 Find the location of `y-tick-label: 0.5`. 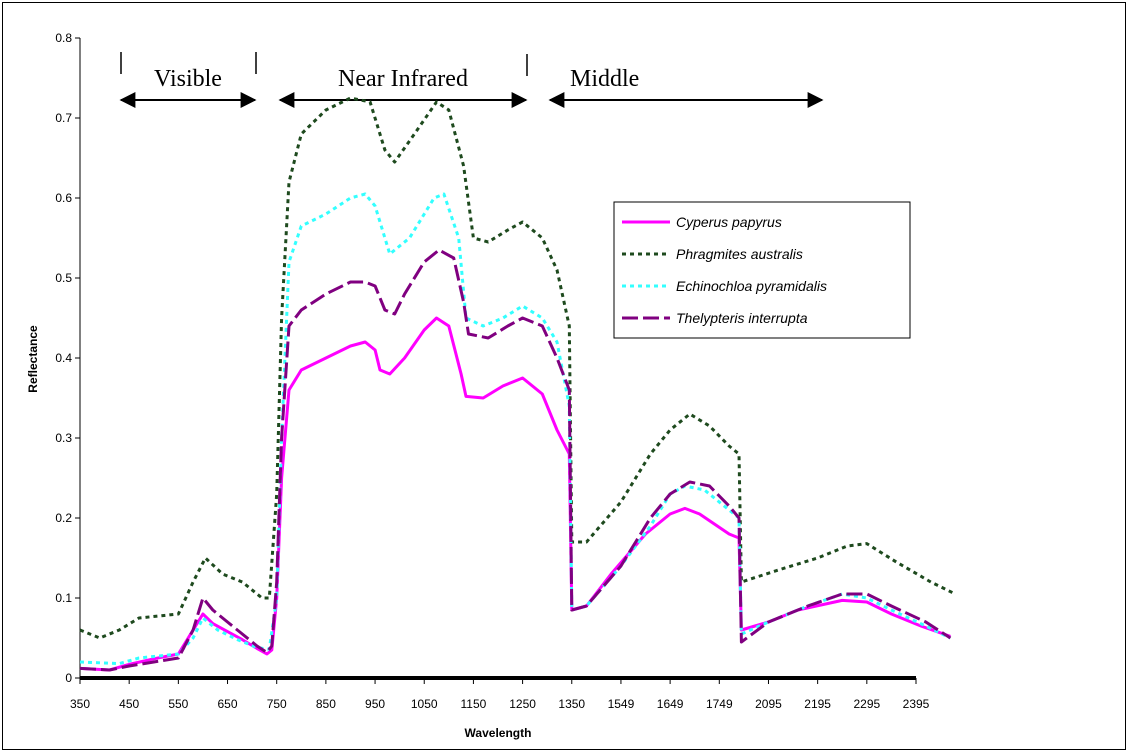

y-tick-label: 0.5 is located at coordinates (63, 278).